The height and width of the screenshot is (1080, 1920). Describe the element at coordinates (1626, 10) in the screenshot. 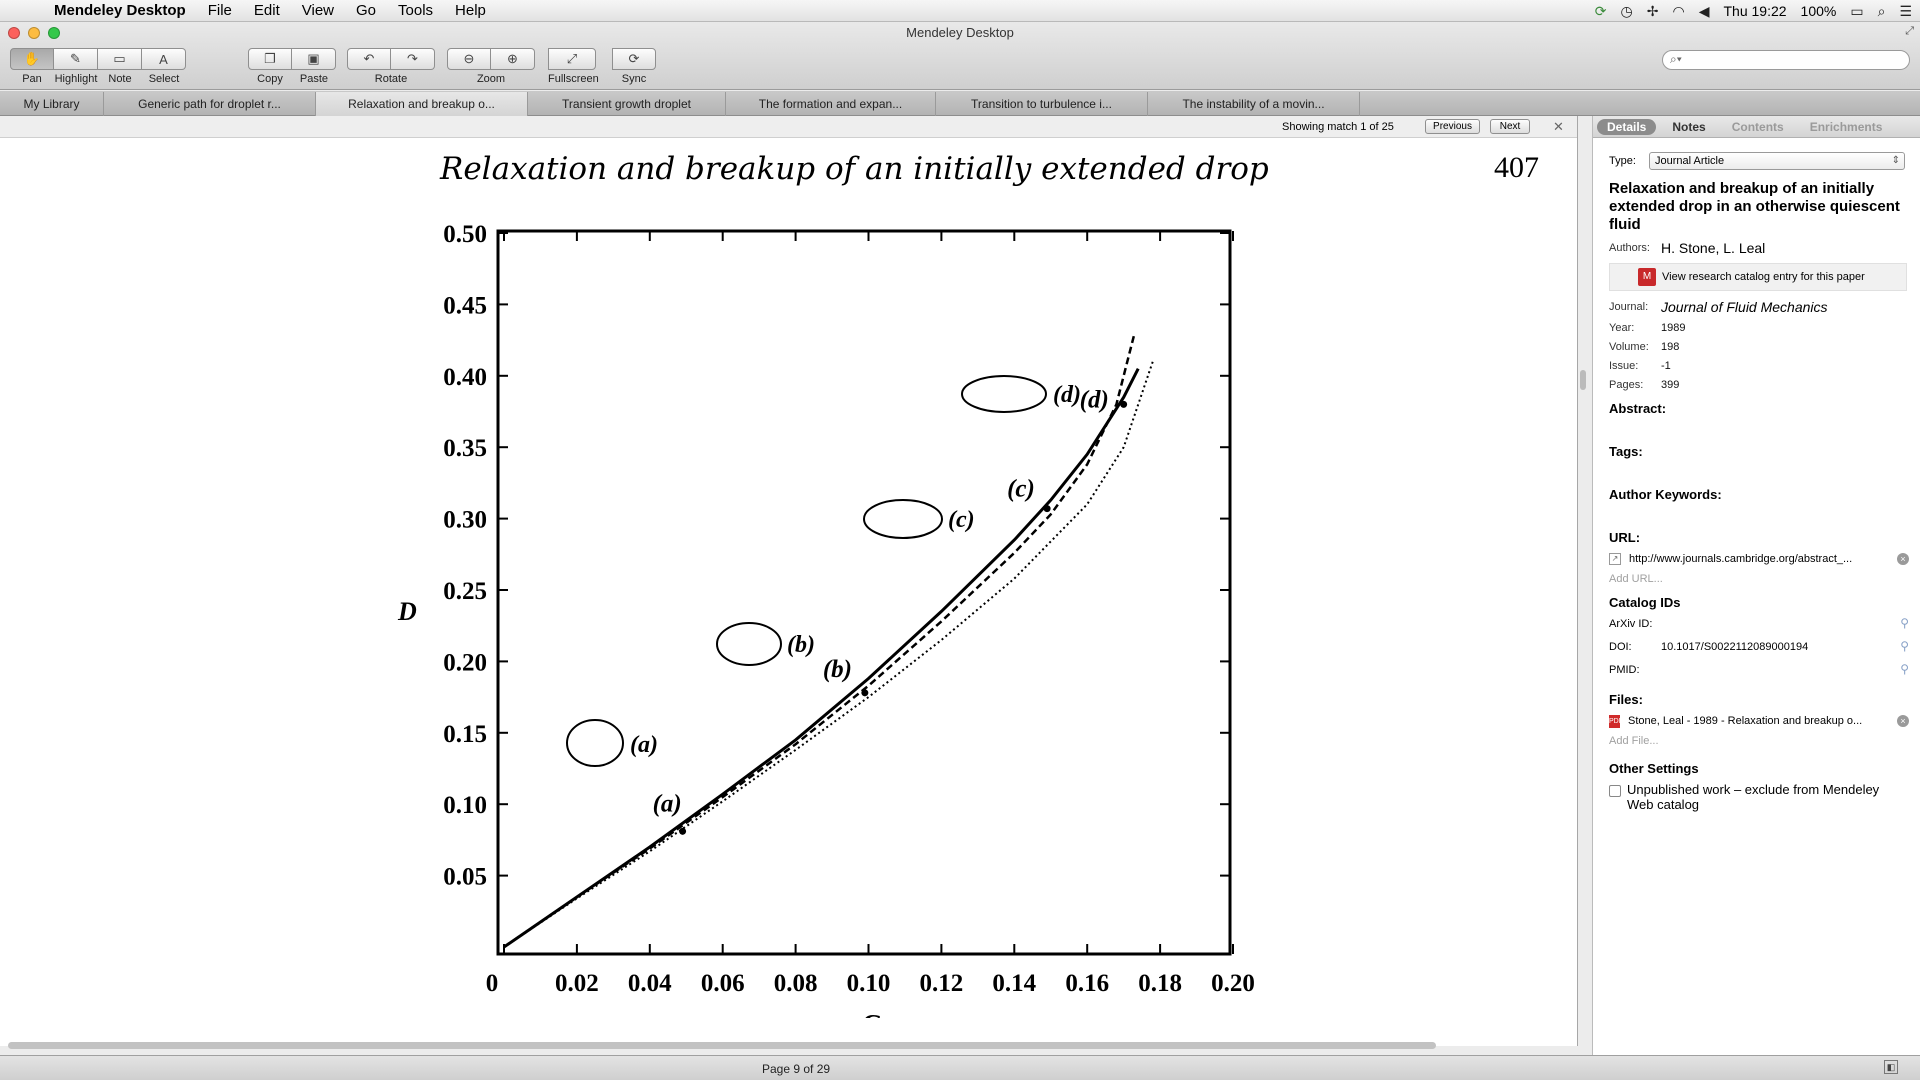

I see `time-machine-icon: ◷` at that location.